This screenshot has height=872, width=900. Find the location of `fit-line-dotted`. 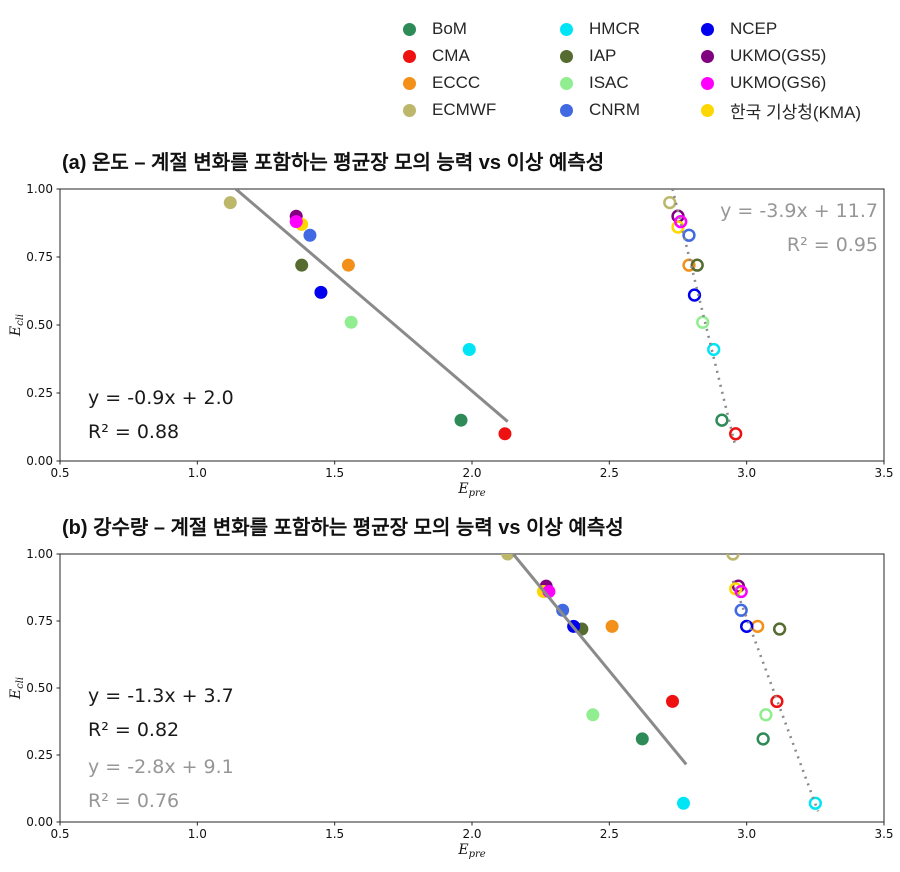

fit-line-dotted is located at coordinates (704, 318).